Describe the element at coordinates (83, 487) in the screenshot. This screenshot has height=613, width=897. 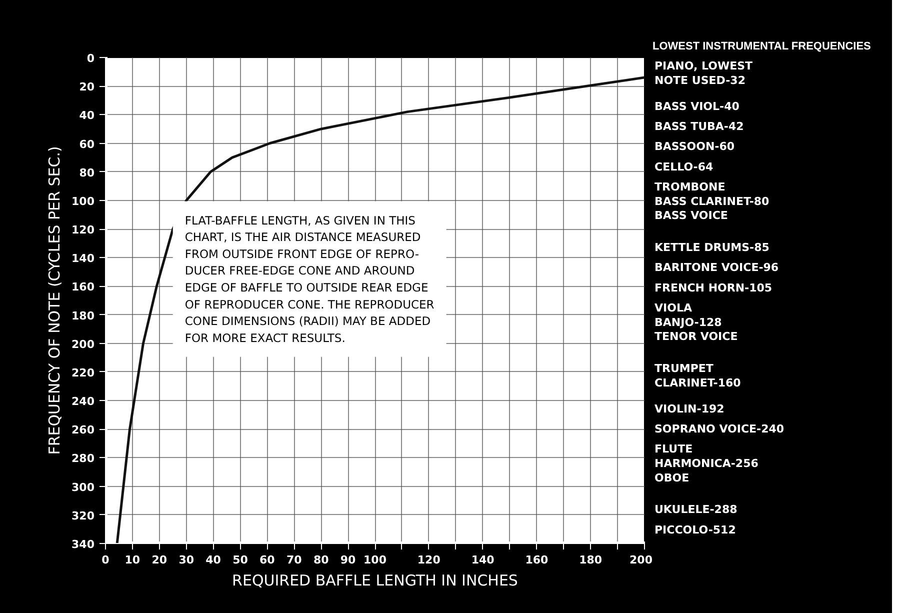
I see `y-tick-label: 300` at that location.